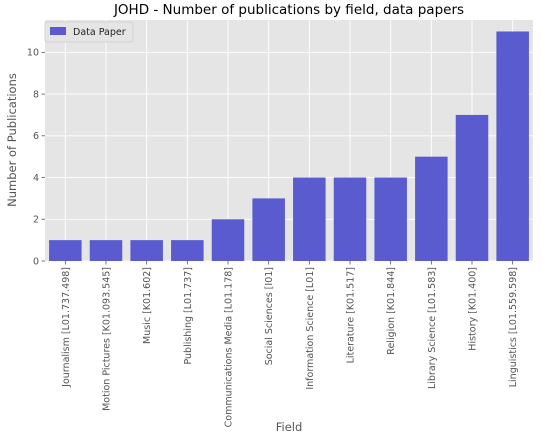 This screenshot has height=436, width=550. What do you see at coordinates (36, 261) in the screenshot?
I see `y-tick-label: 0` at bounding box center [36, 261].